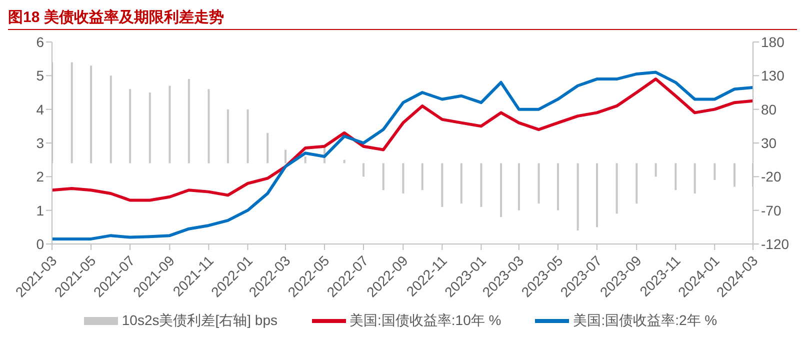 The height and width of the screenshot is (338, 805). Describe the element at coordinates (773, 42) in the screenshot. I see `y2-tick-label: 180` at that location.